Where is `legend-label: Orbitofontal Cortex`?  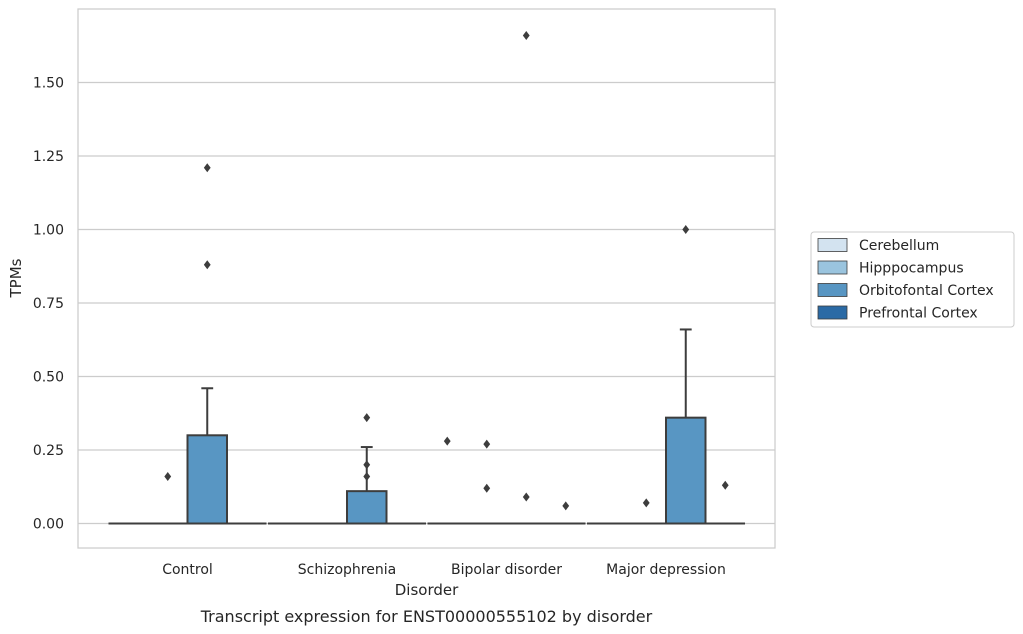
legend-label: Orbitofontal Cortex is located at coordinates (926, 291).